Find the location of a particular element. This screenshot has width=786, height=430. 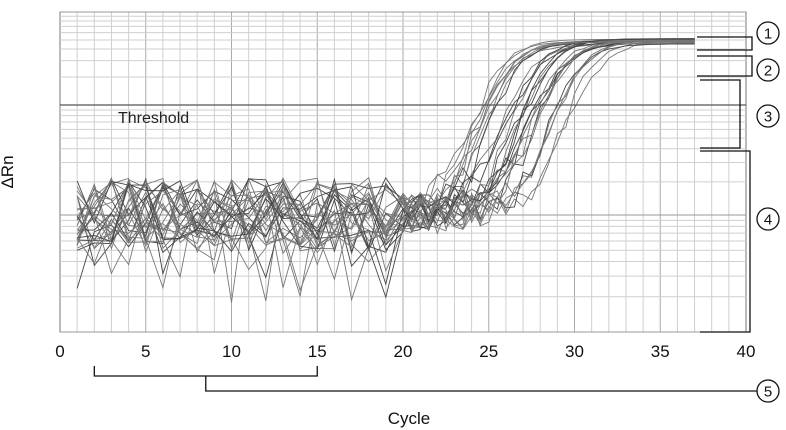

callout-2: 2 is located at coordinates (768, 70).